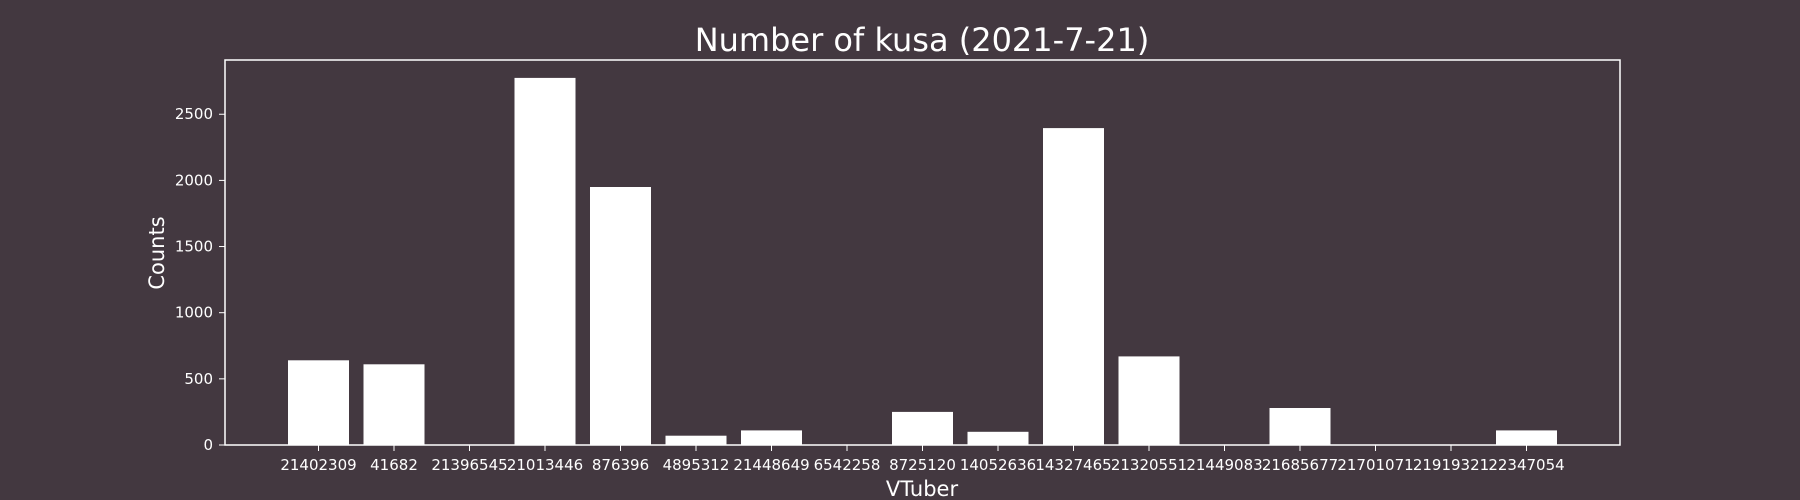 The height and width of the screenshot is (500, 1800). What do you see at coordinates (1451, 465) in the screenshot?
I see `x-tick-label: 21919321` at bounding box center [1451, 465].